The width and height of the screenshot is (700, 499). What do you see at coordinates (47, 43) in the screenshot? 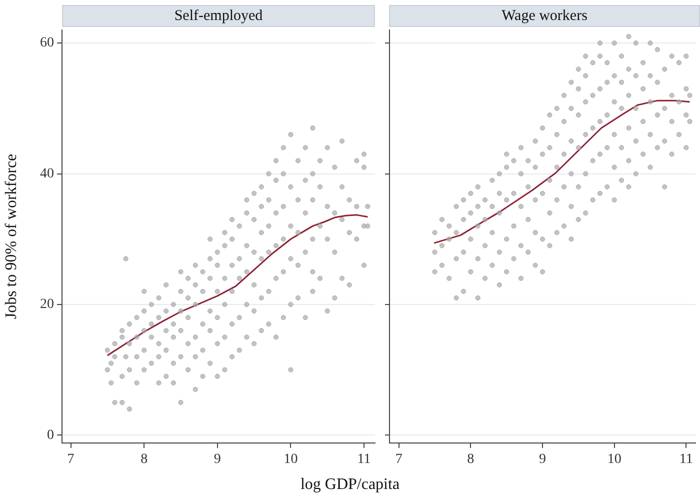
I see `y-tick-label: 60` at bounding box center [47, 43].